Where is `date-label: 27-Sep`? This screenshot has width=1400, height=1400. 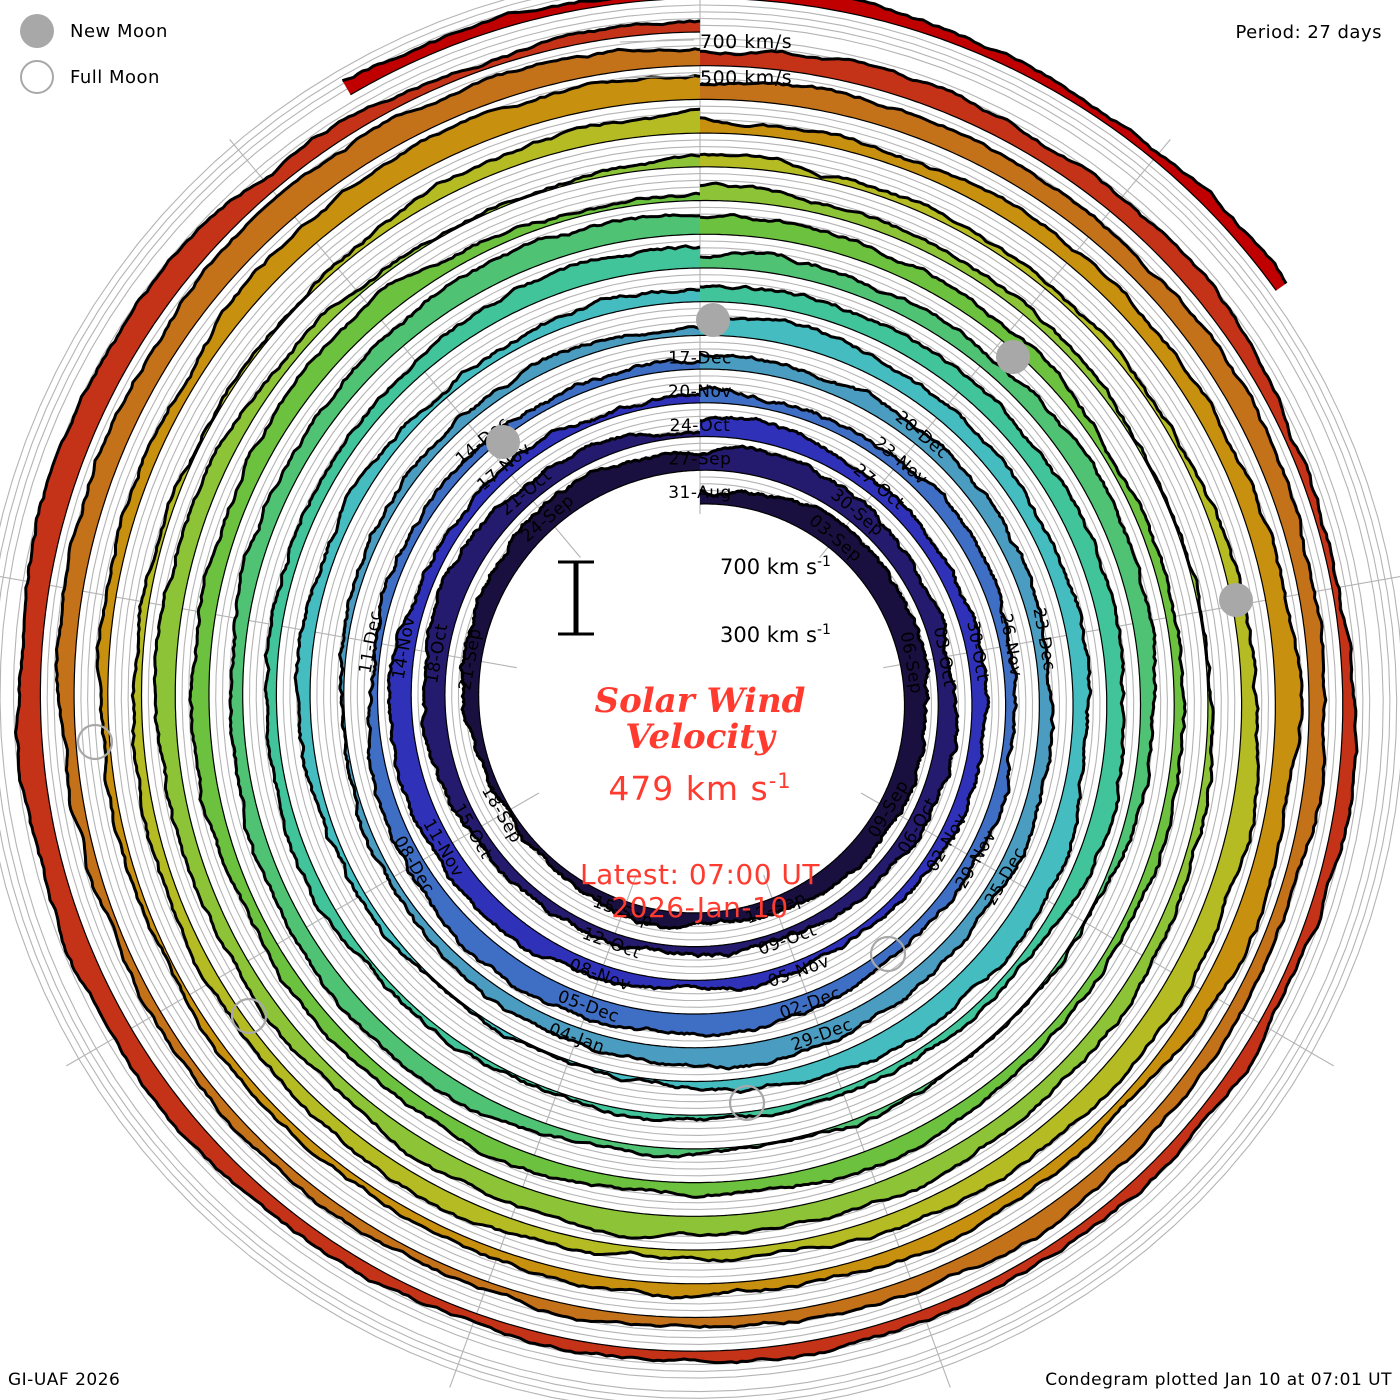
date-label: 27-Sep is located at coordinates (700, 459).